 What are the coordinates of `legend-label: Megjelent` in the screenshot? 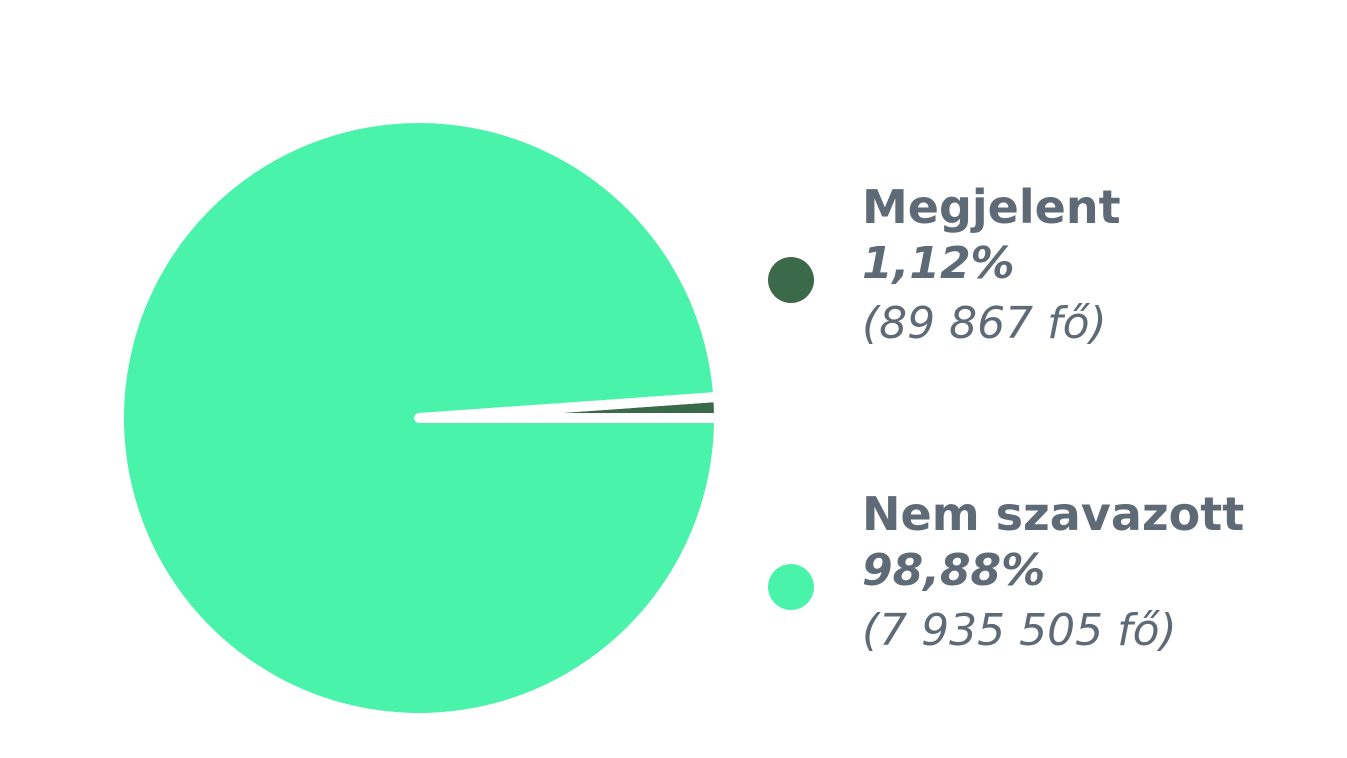 It's located at (991, 207).